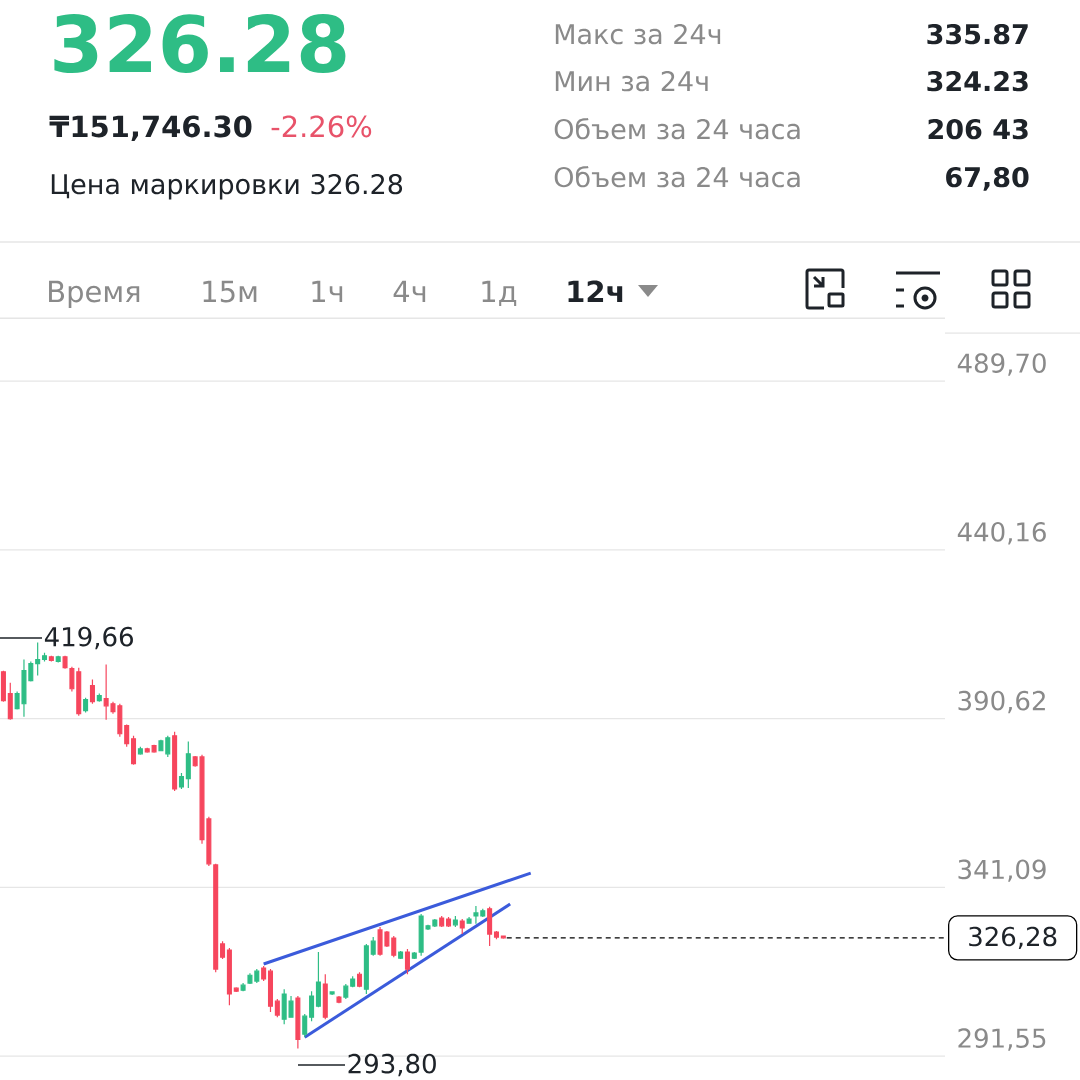  Describe the element at coordinates (1001, 533) in the screenshot. I see `y-tick-label: 440,16` at that location.